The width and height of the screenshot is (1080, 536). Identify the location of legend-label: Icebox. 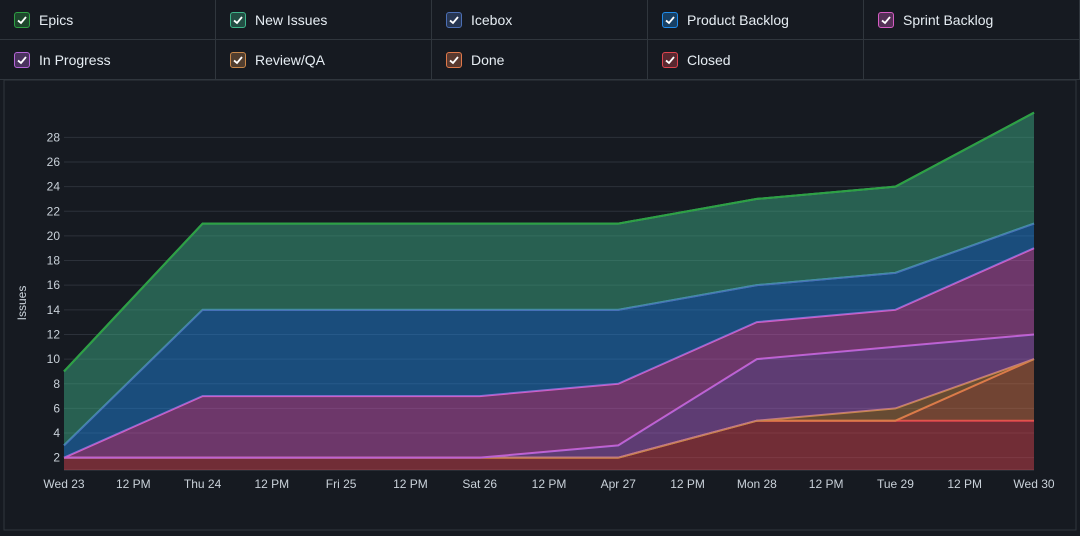
(492, 19).